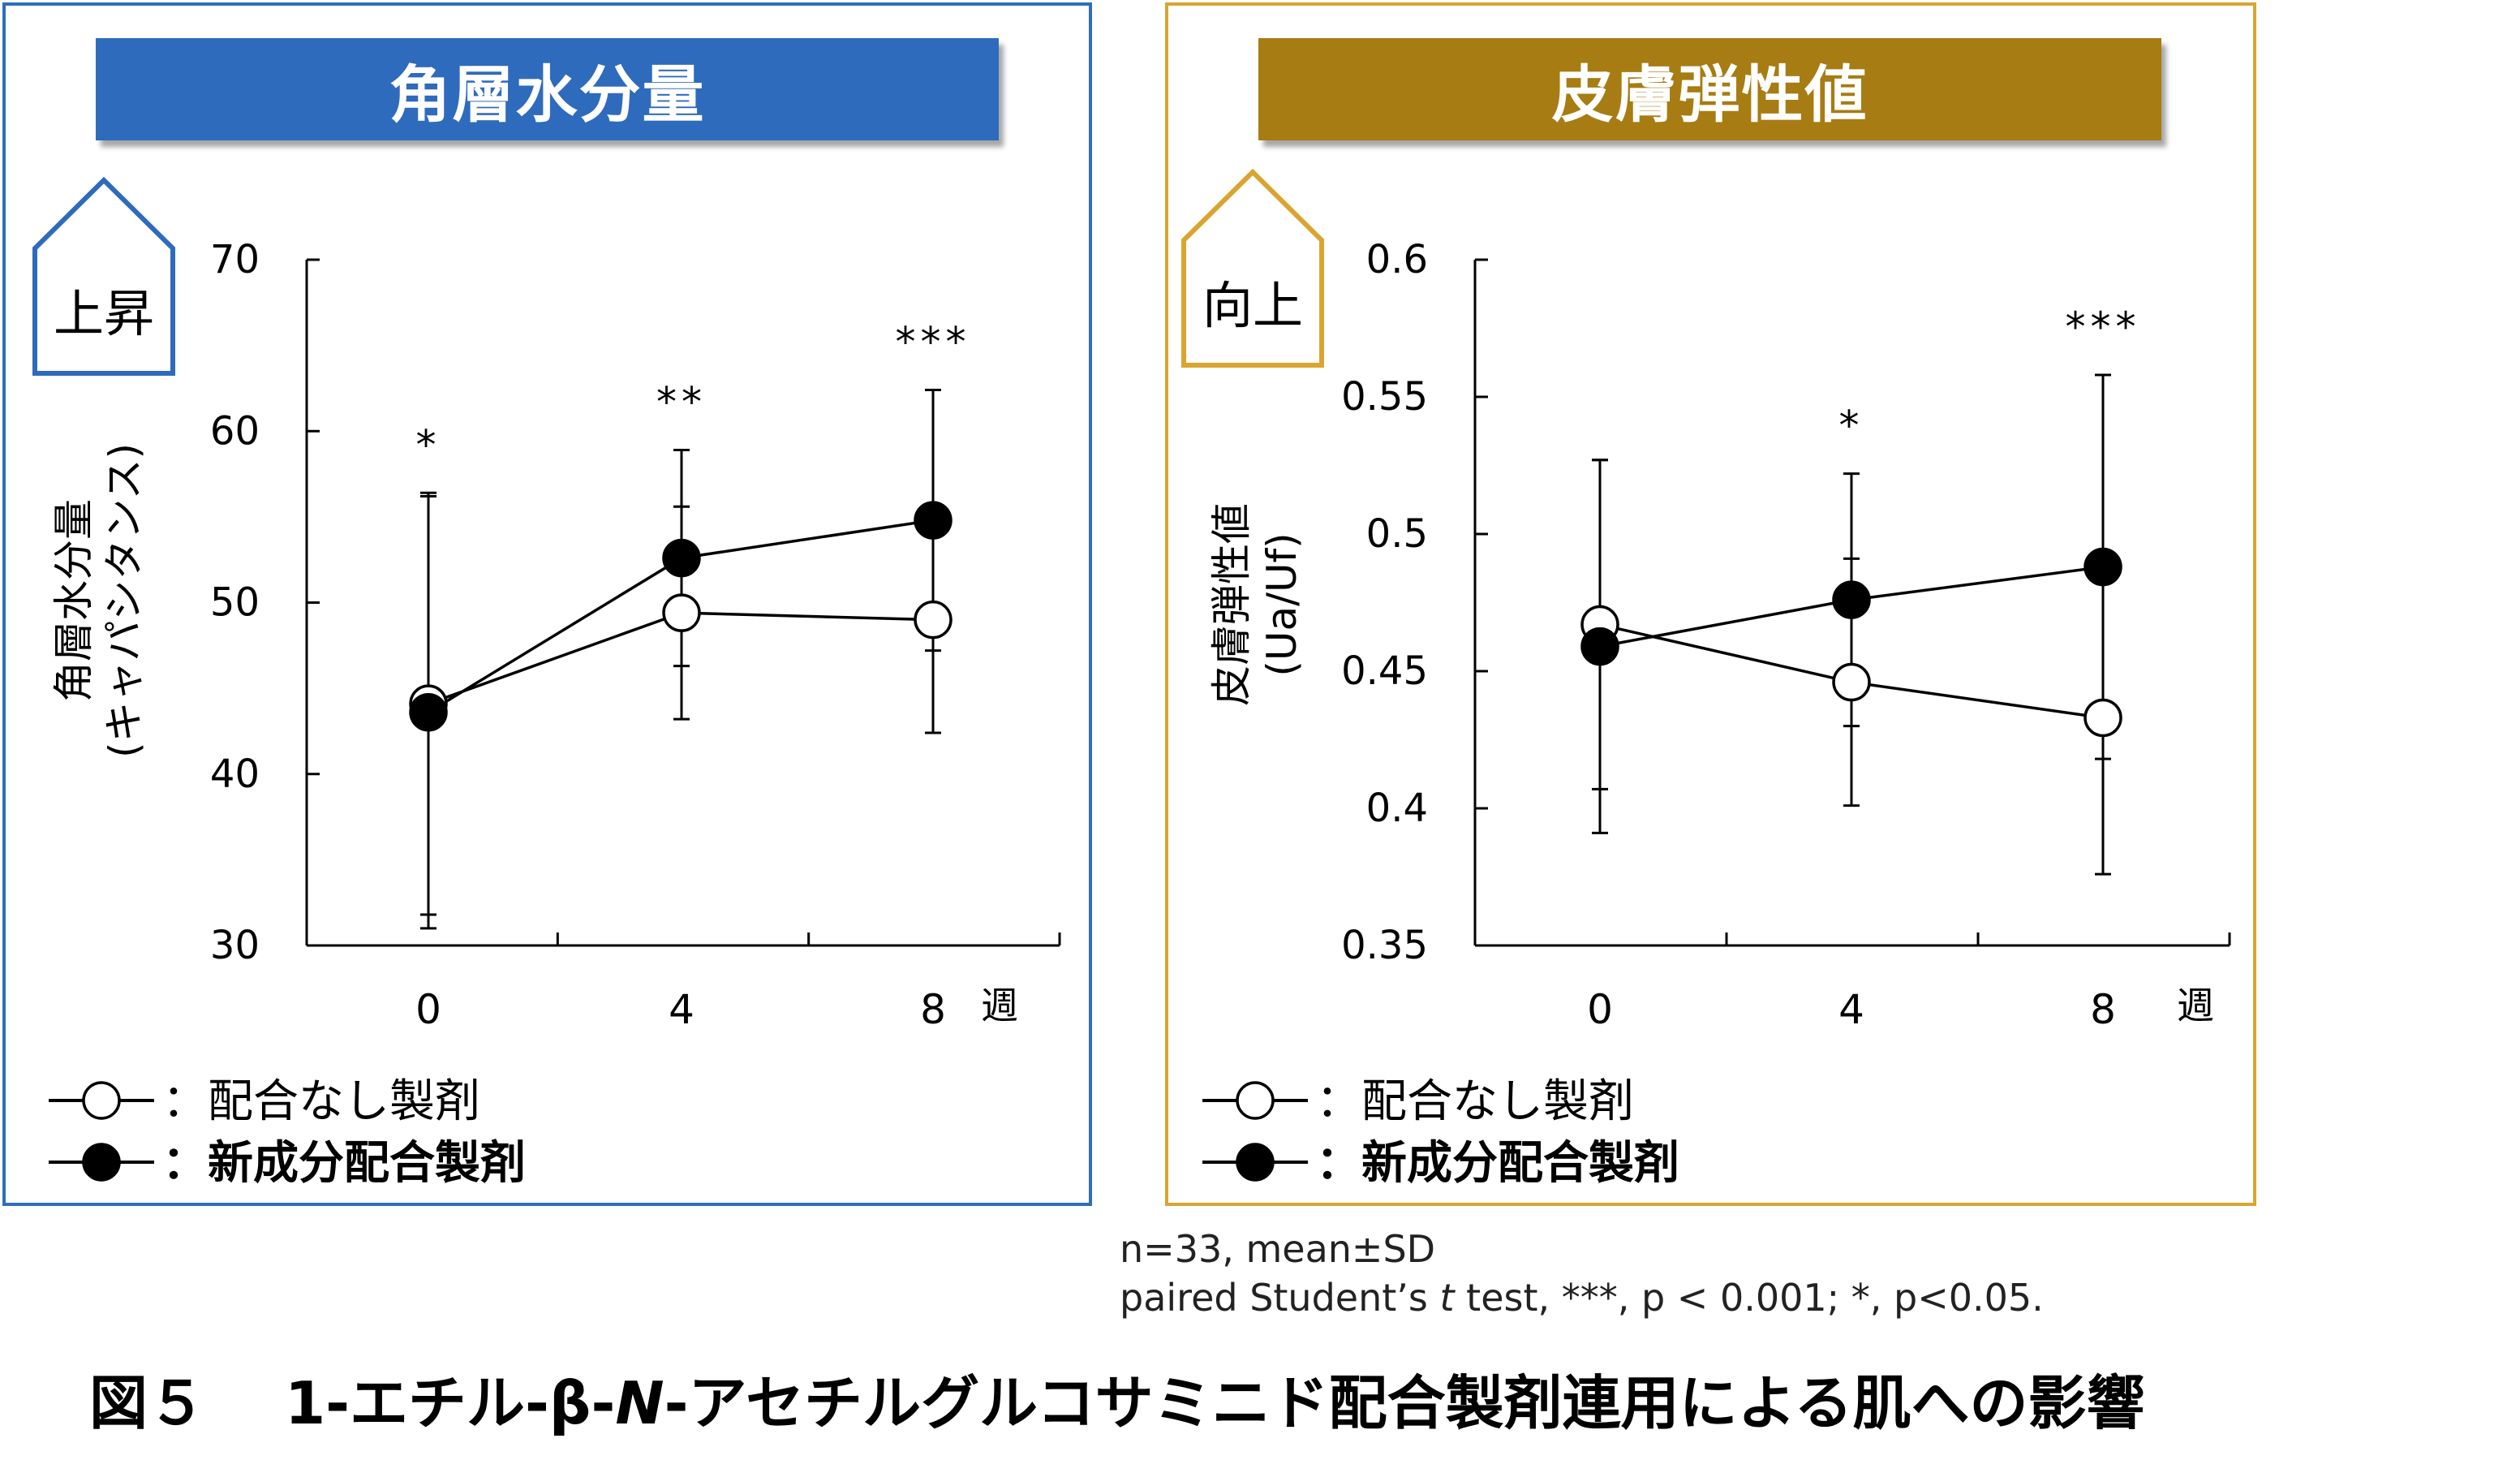  What do you see at coordinates (429, 444) in the screenshot?
I see `c0-significance-label: *` at bounding box center [429, 444].